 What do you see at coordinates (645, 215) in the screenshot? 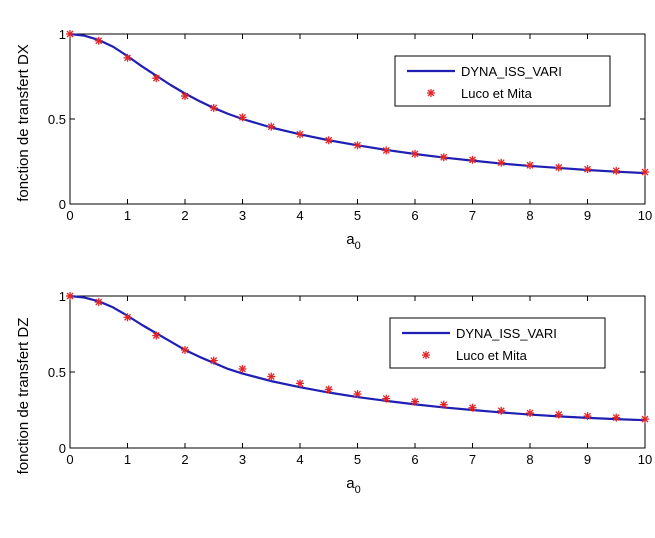
I see `x-tick-label: 10` at bounding box center [645, 215].